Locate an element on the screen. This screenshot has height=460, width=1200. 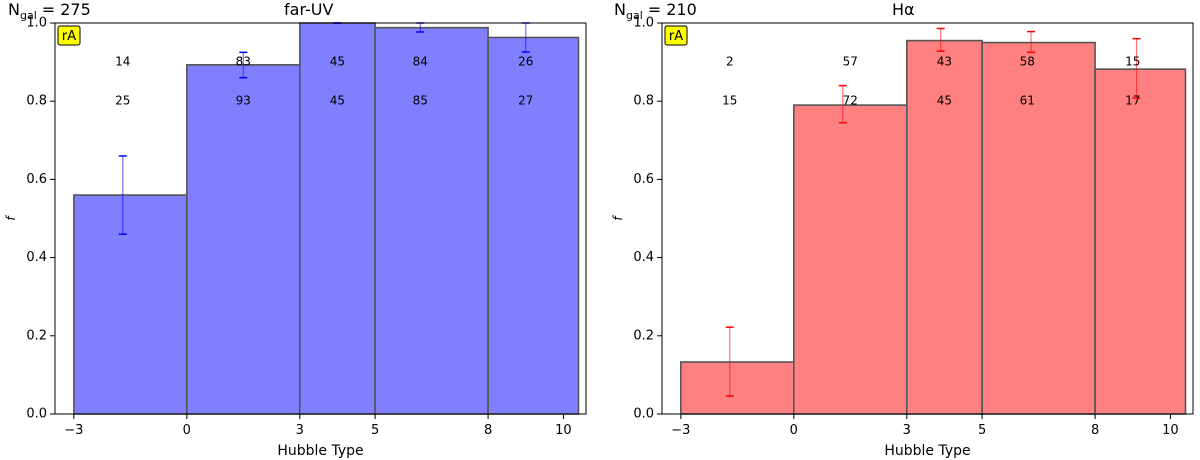
count-label-bottom: 93 is located at coordinates (243, 101).